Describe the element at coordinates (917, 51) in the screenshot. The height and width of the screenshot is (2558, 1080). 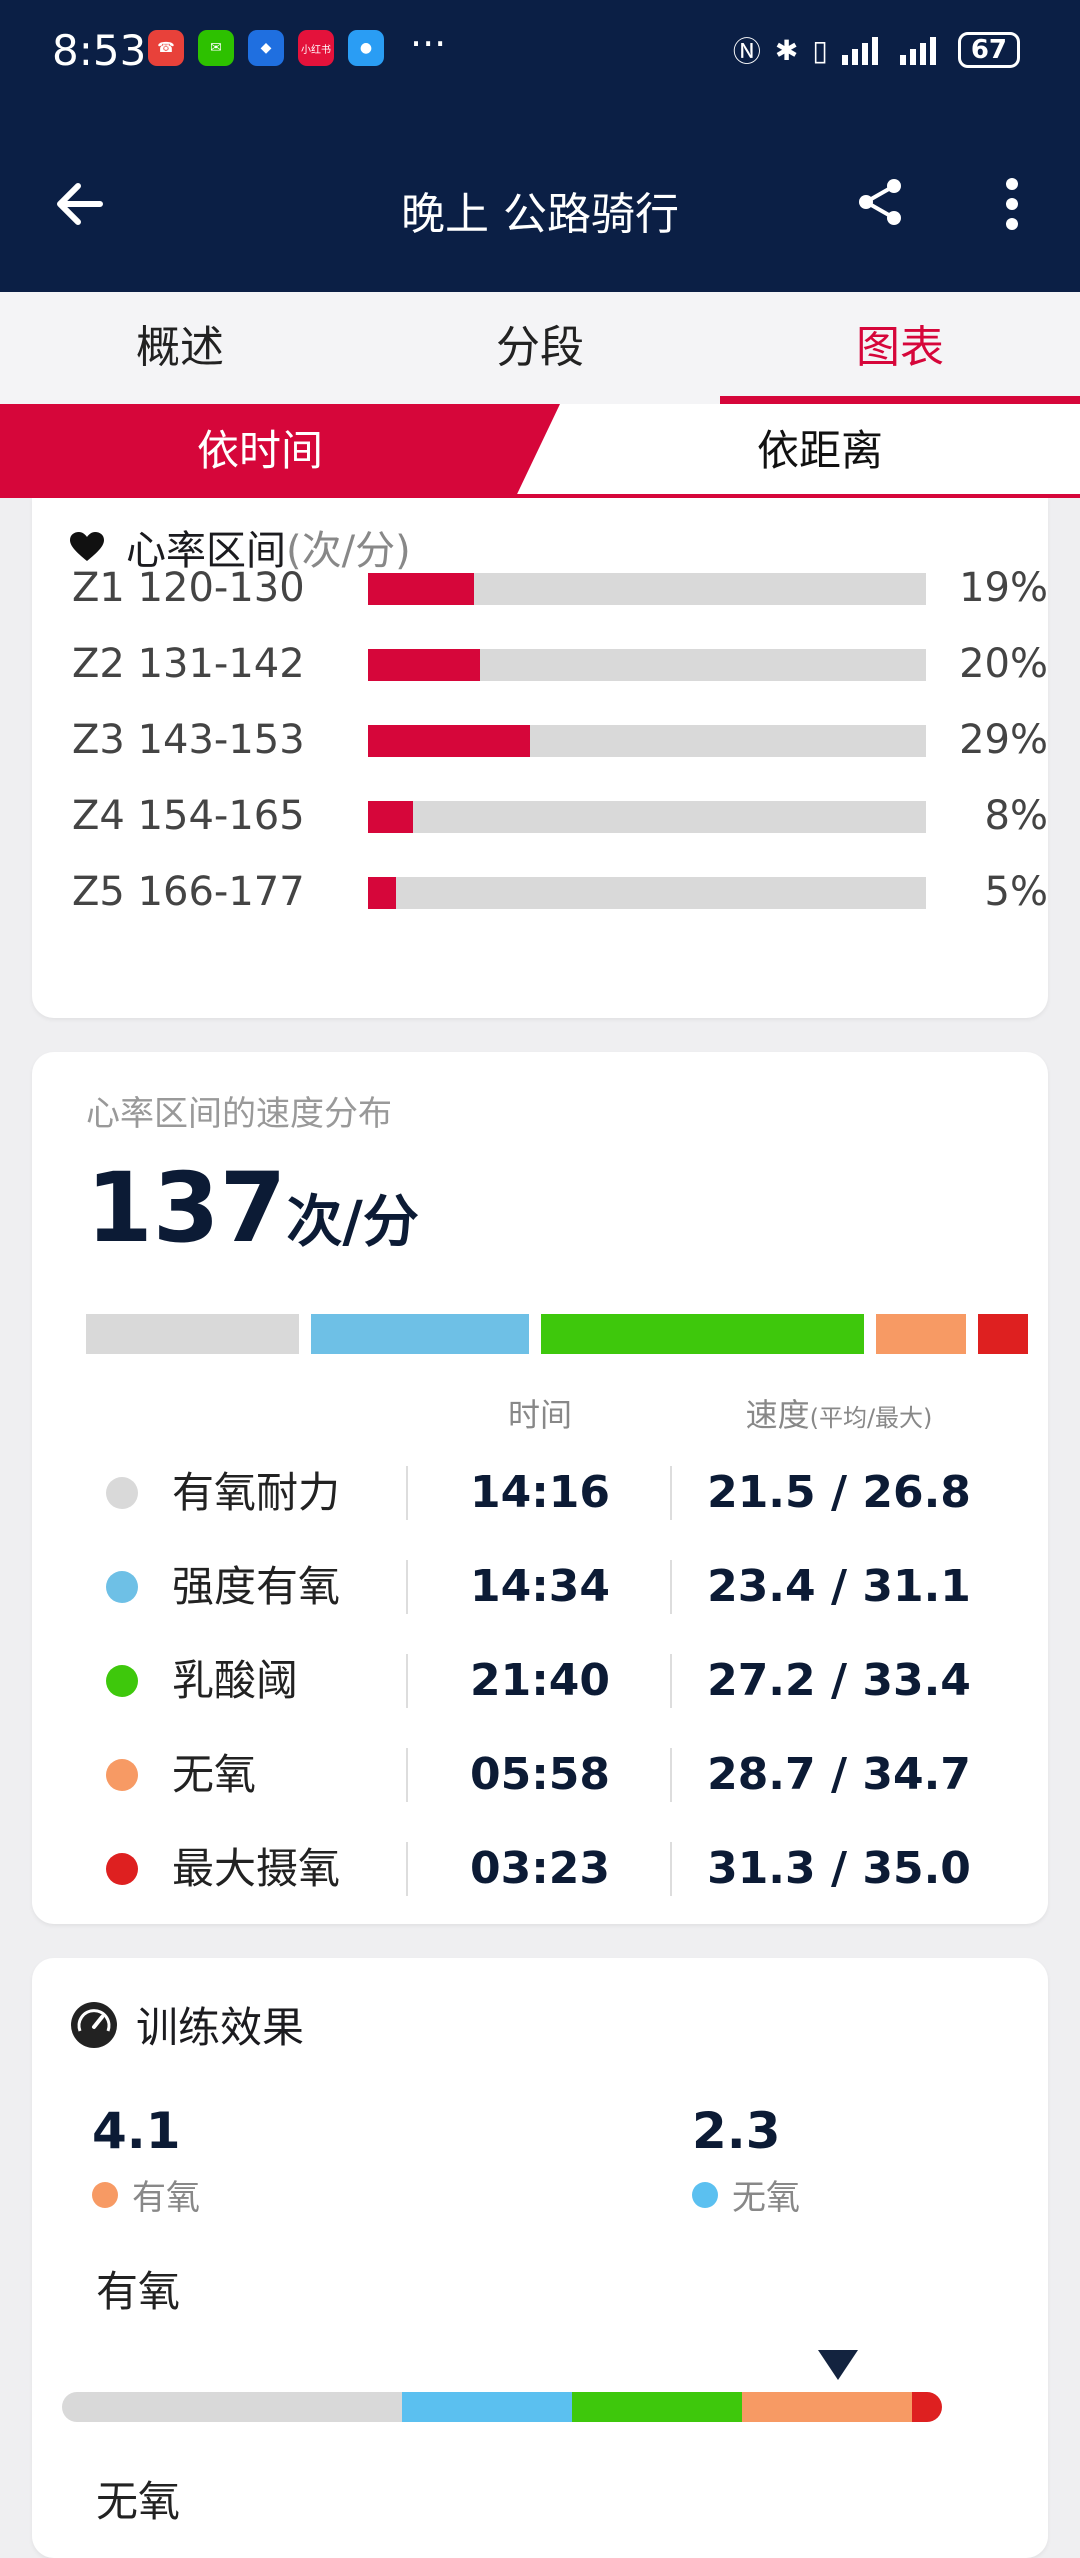
I see `signal-2-icon` at that location.